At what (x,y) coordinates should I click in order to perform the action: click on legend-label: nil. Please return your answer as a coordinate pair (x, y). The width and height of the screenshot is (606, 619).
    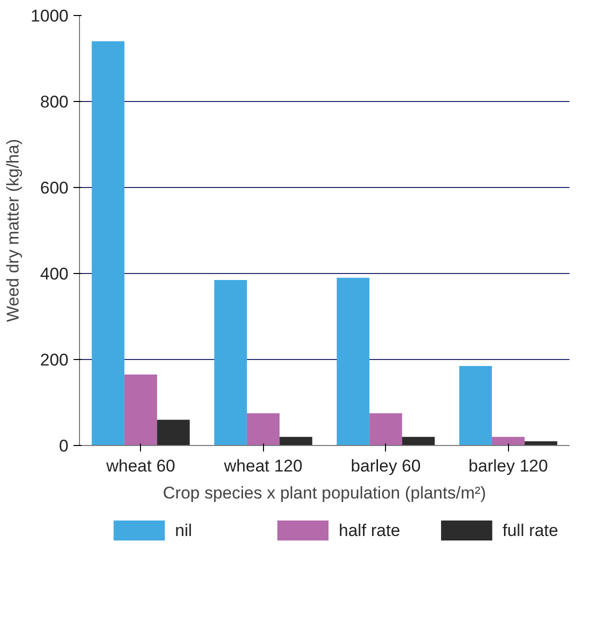
    Looking at the image, I should click on (183, 530).